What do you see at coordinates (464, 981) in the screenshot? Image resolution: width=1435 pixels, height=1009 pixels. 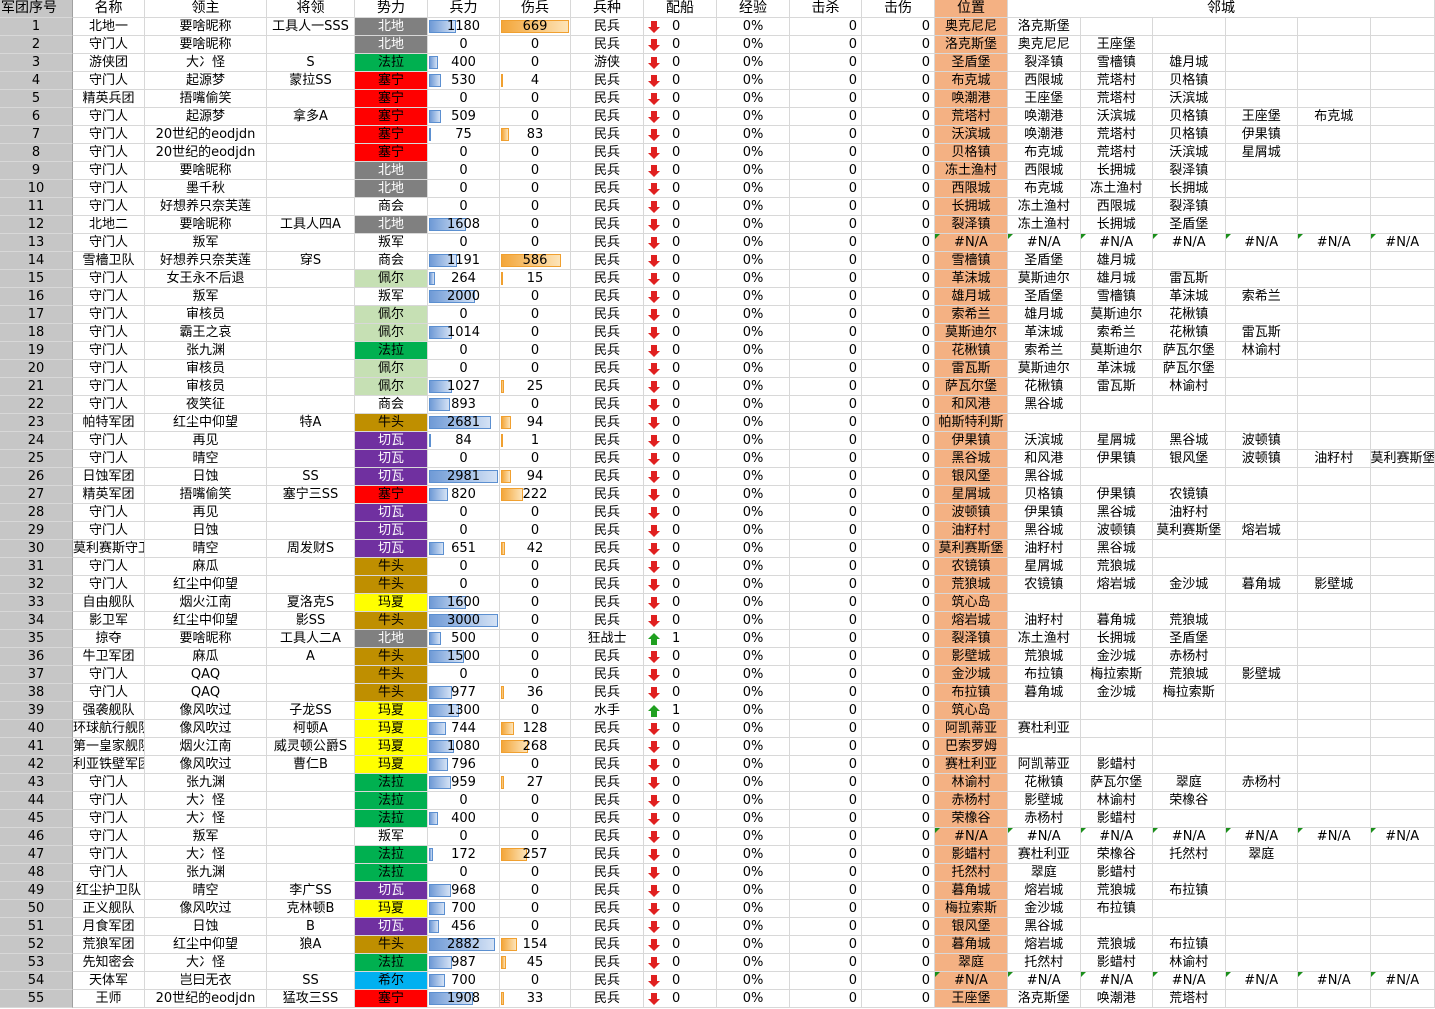 I see `troops-cell: 700` at bounding box center [464, 981].